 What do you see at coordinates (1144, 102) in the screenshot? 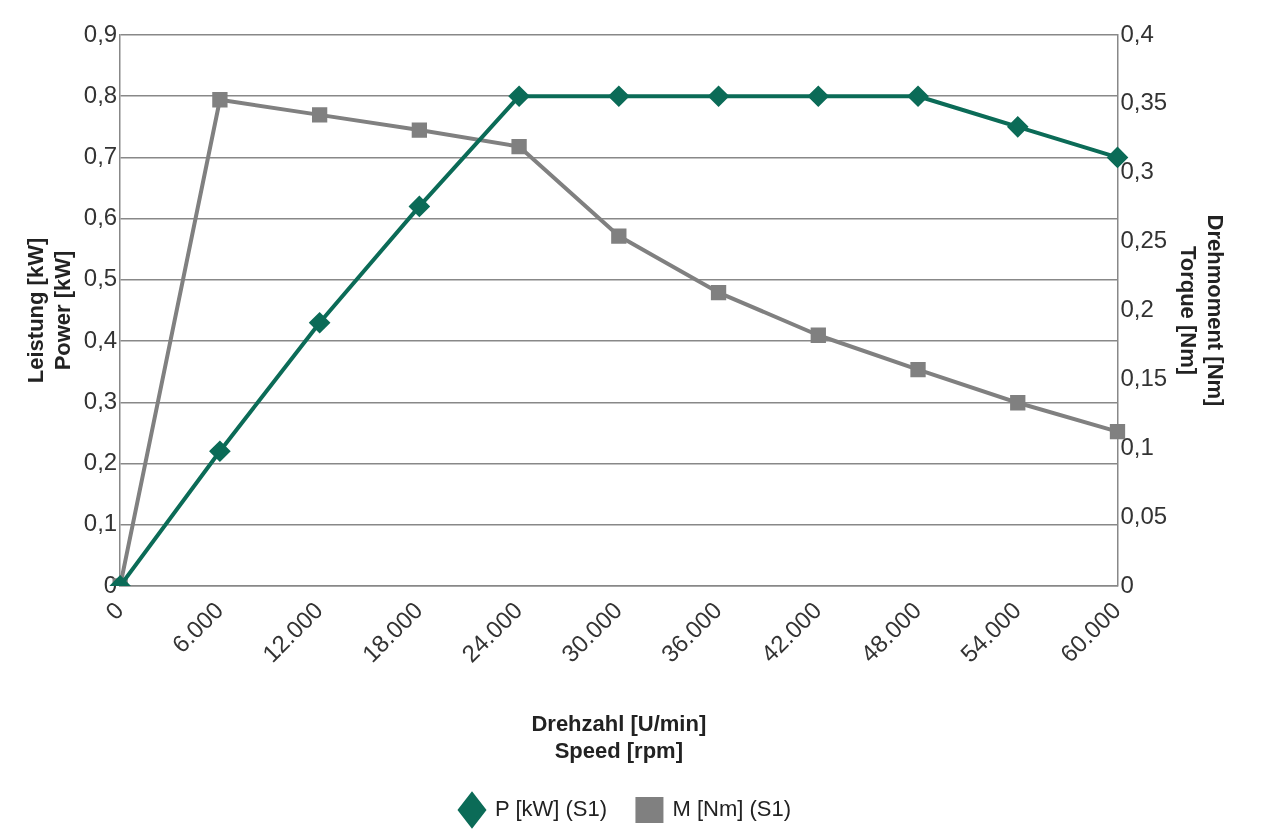
I see `y2-tick-label: 0,35` at bounding box center [1144, 102].